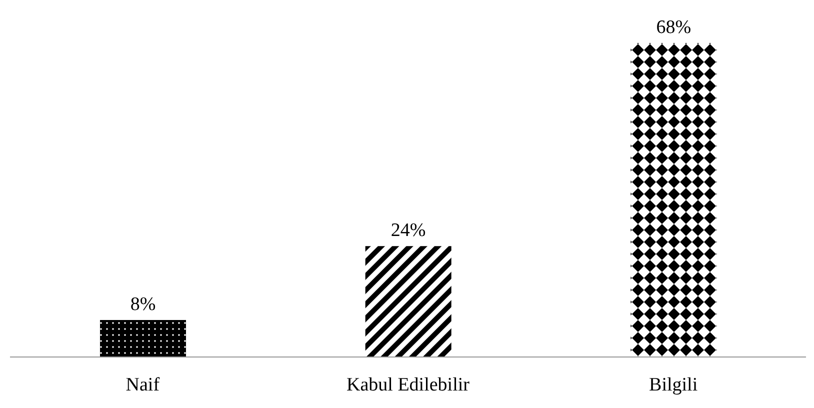  Describe the element at coordinates (408, 385) in the screenshot. I see `x-tick-label: Kabul Edilebilir` at that location.